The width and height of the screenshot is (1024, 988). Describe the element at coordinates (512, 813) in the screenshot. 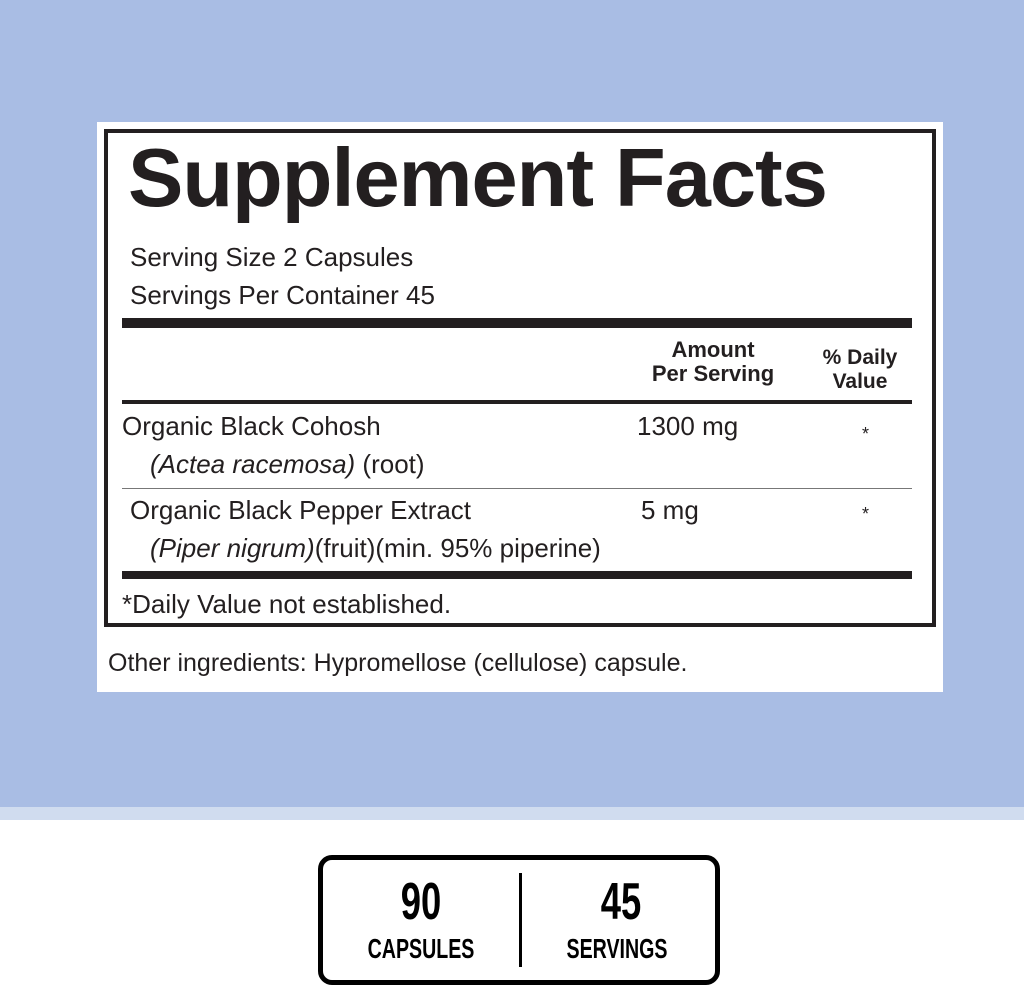

I see `background-band` at that location.